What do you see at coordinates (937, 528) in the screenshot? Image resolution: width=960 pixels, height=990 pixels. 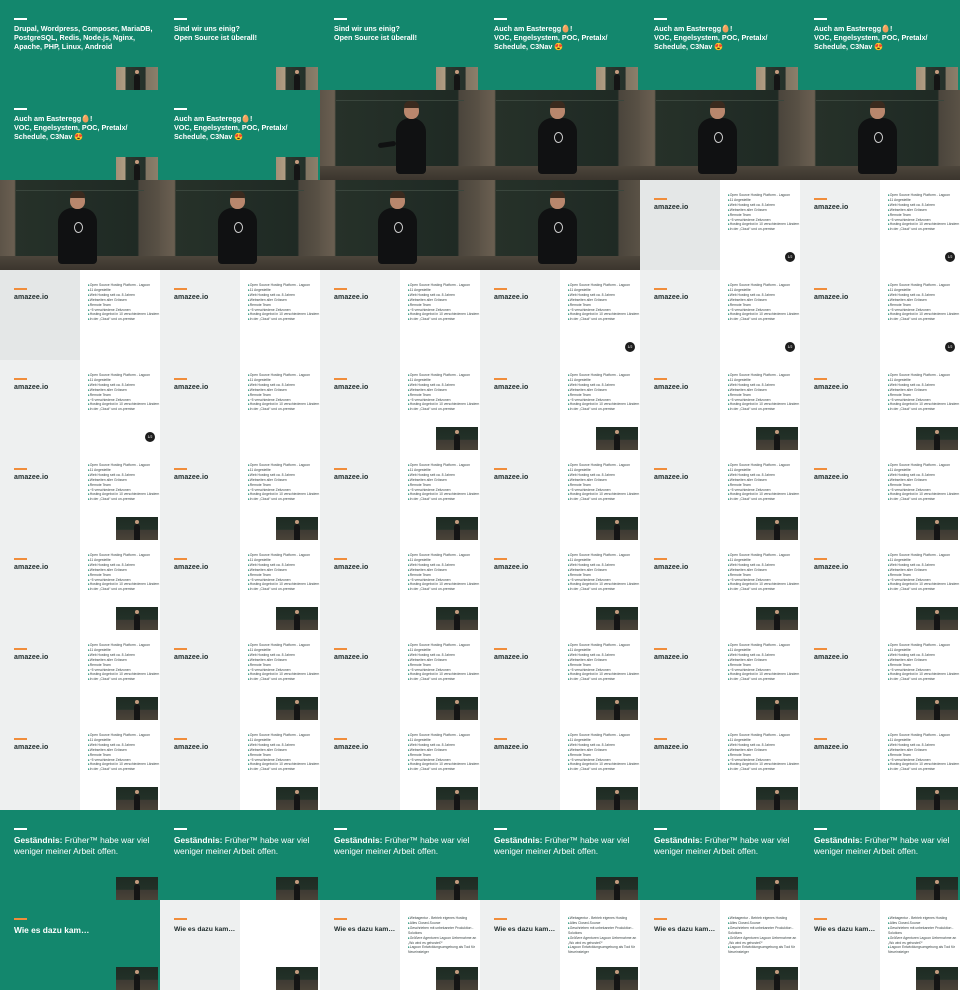 I see `speaker-video-thumbnail` at bounding box center [937, 528].